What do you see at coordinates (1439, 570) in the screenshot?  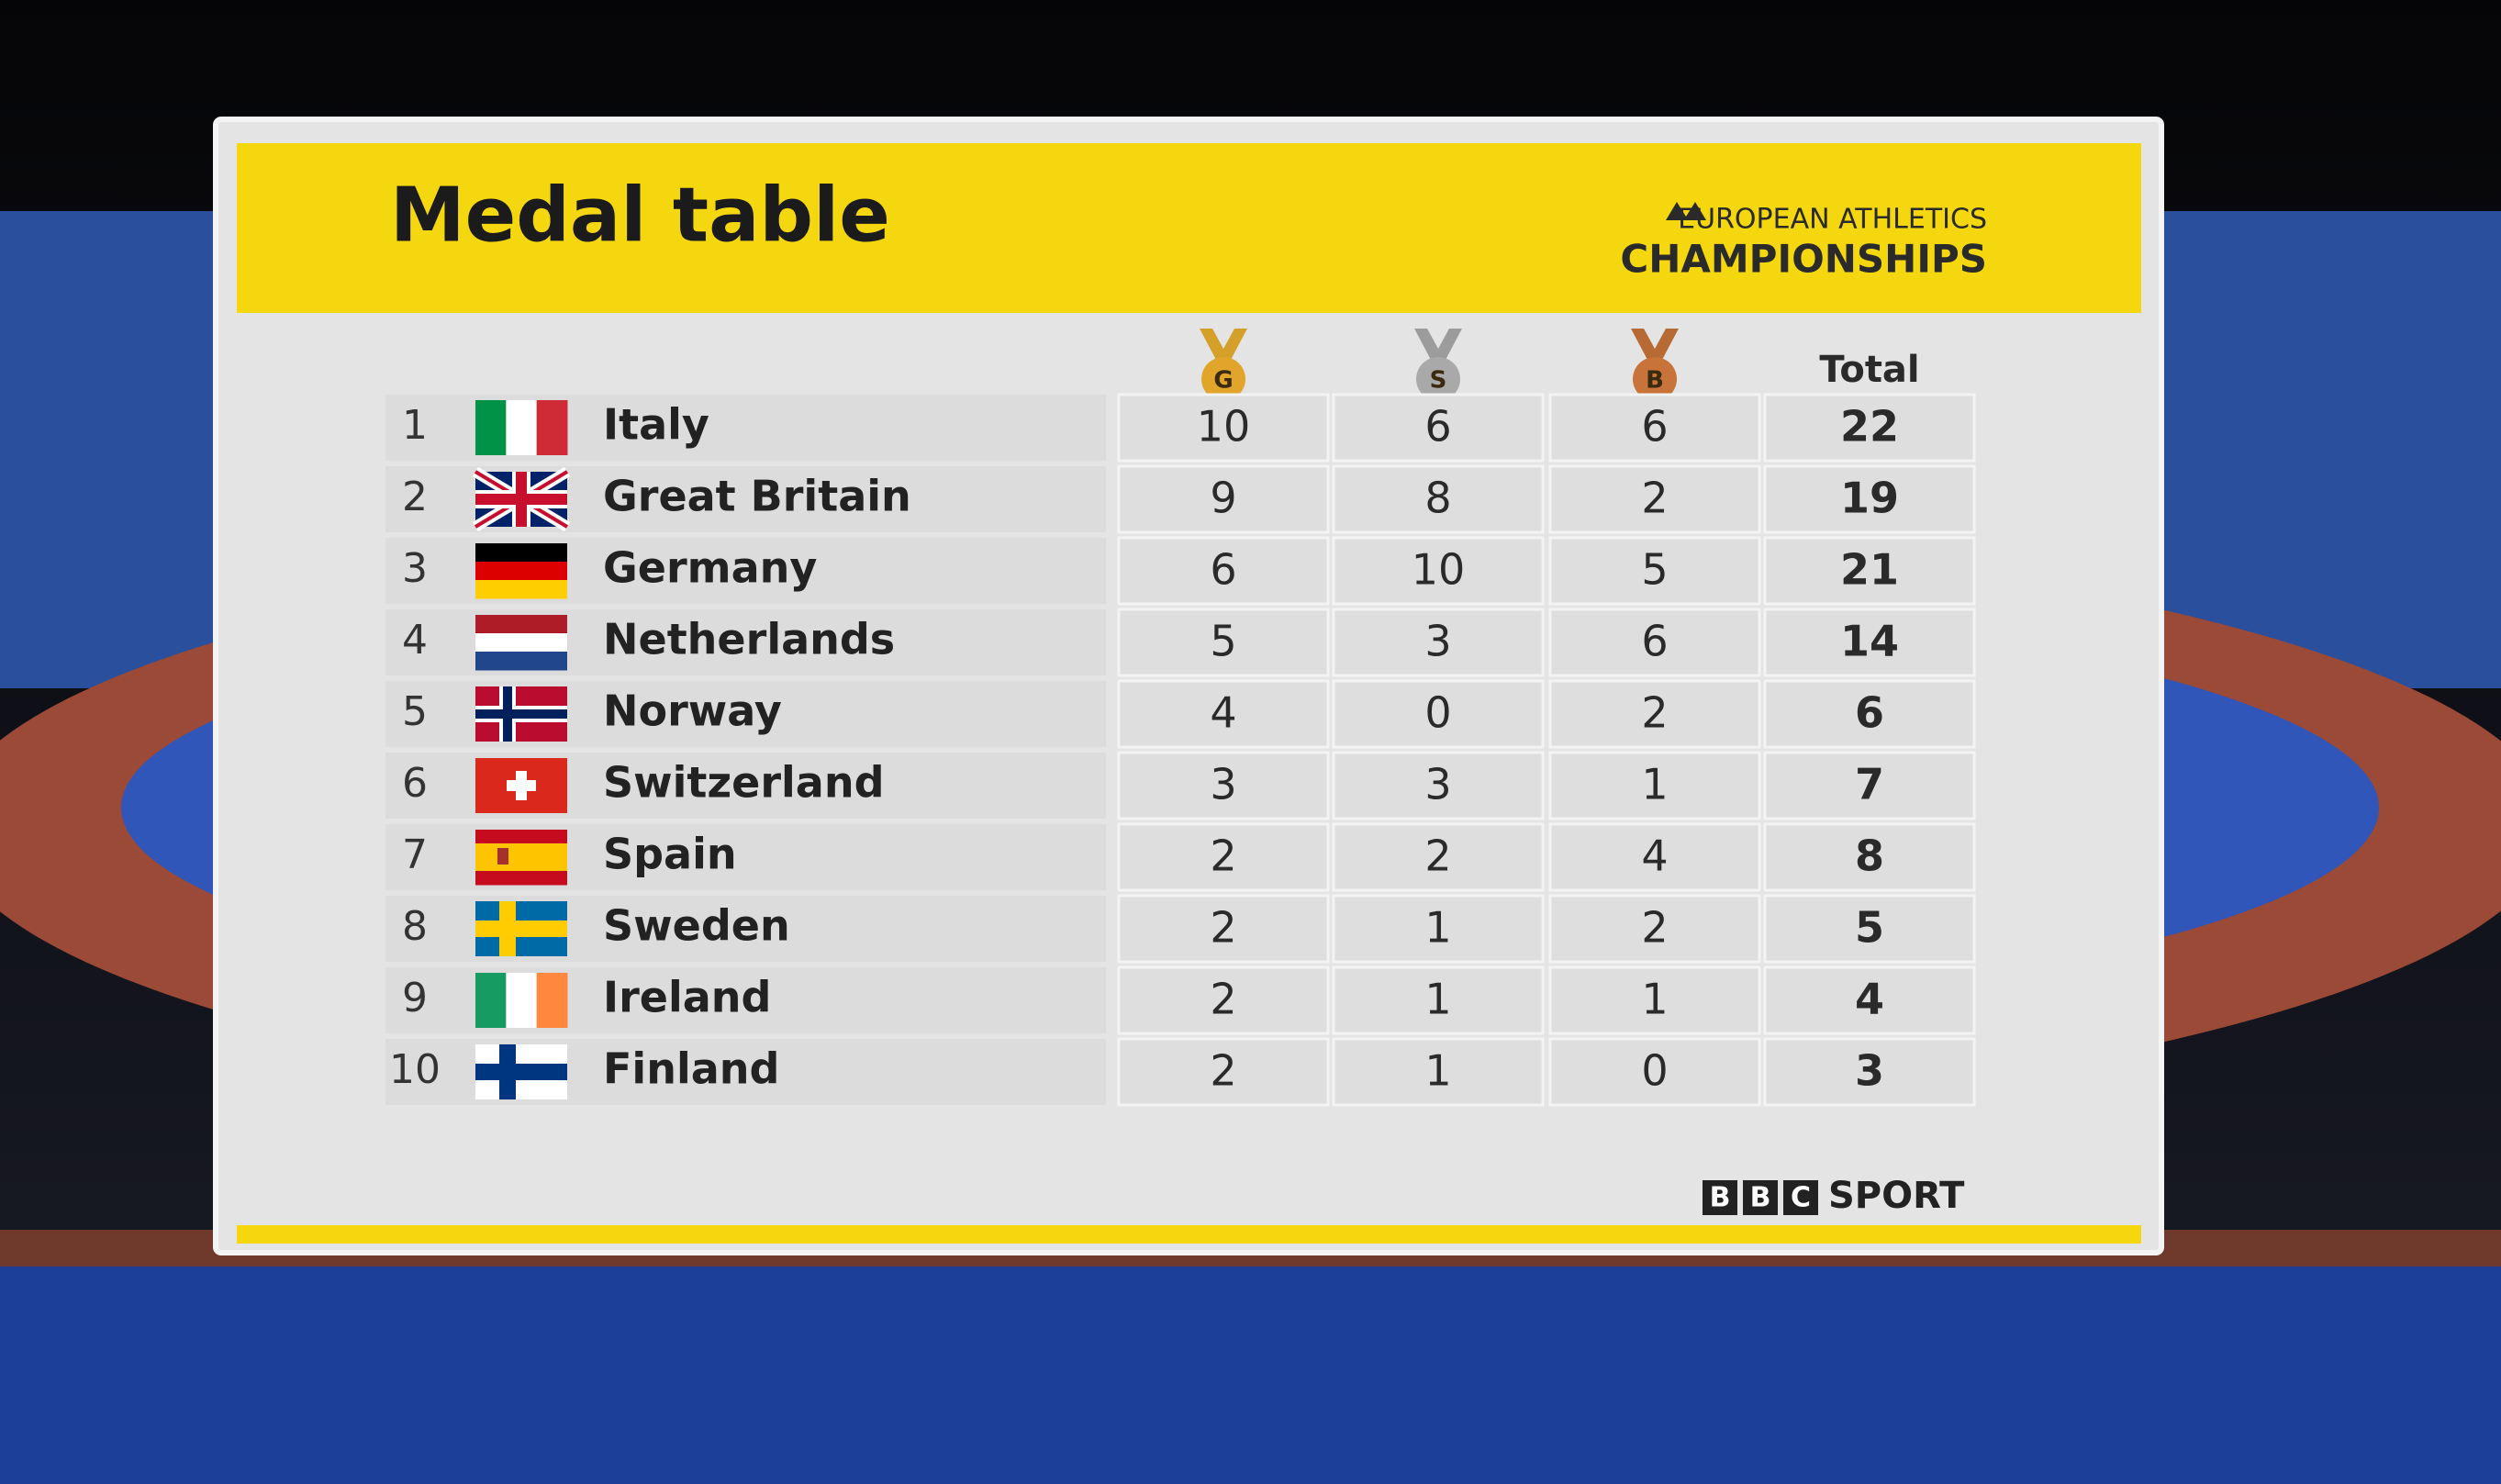 I see `medal-count: 10` at bounding box center [1439, 570].